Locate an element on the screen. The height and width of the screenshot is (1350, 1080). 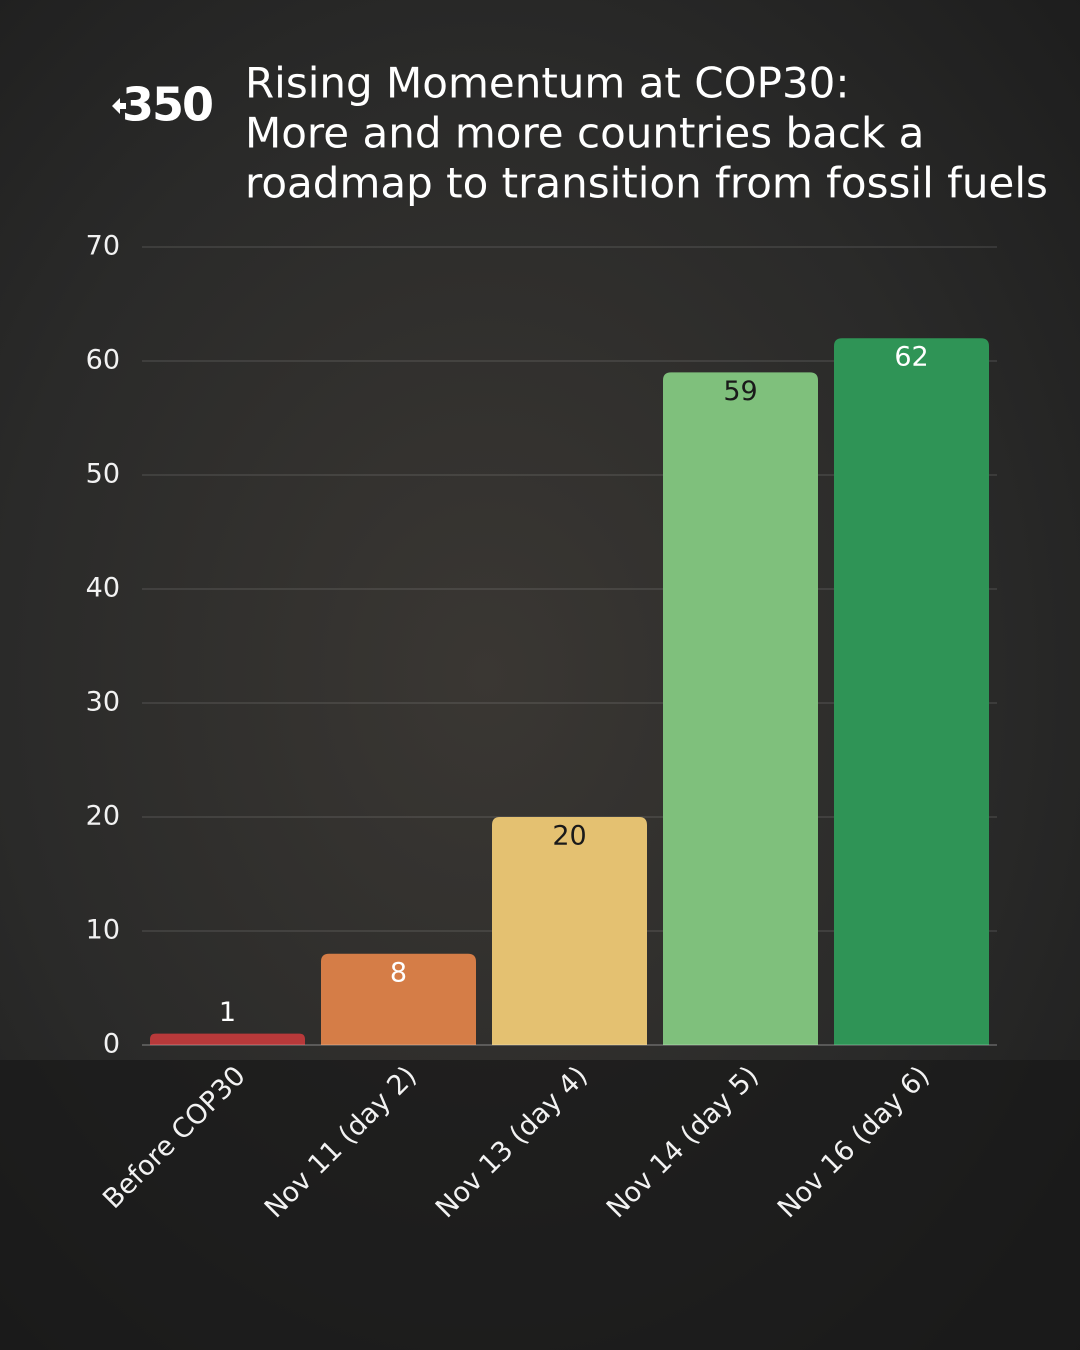
chart-title: roadmap to transition from fossil fuels is located at coordinates (646, 183).